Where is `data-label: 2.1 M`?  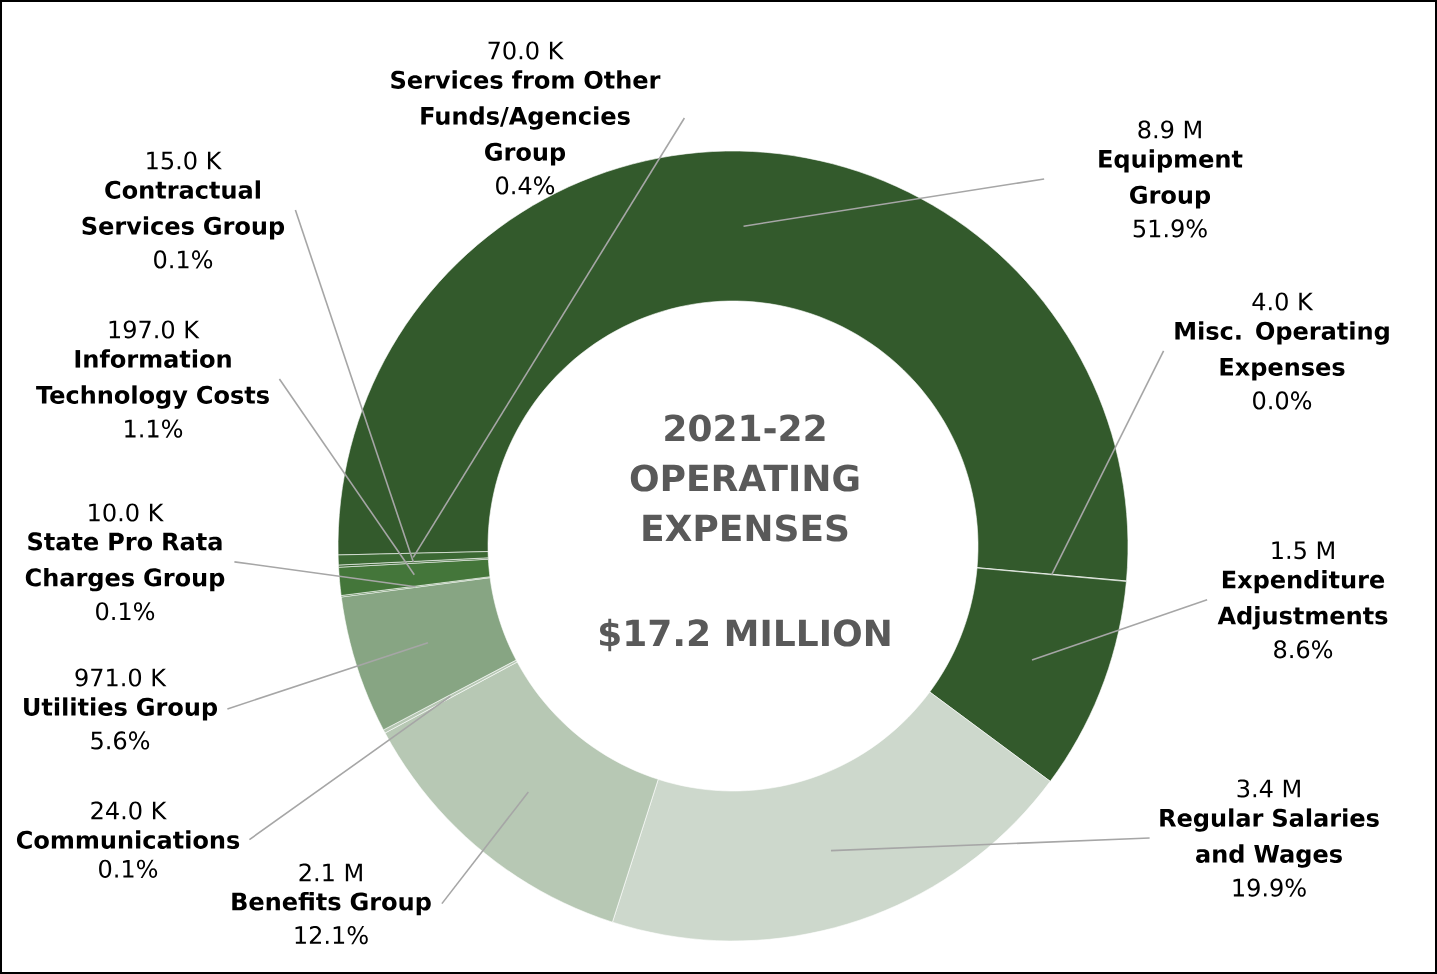
data-label: 2.1 M is located at coordinates (330, 872).